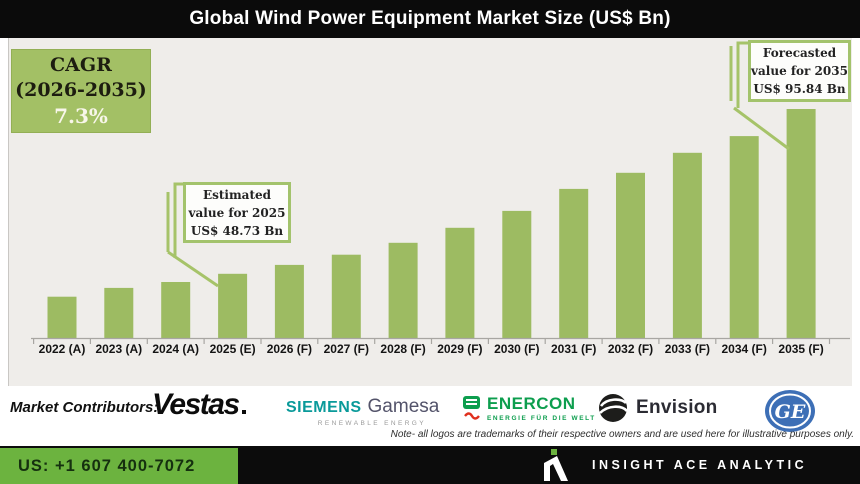  What do you see at coordinates (176, 310) in the screenshot?
I see `bar-2024` at bounding box center [176, 310].